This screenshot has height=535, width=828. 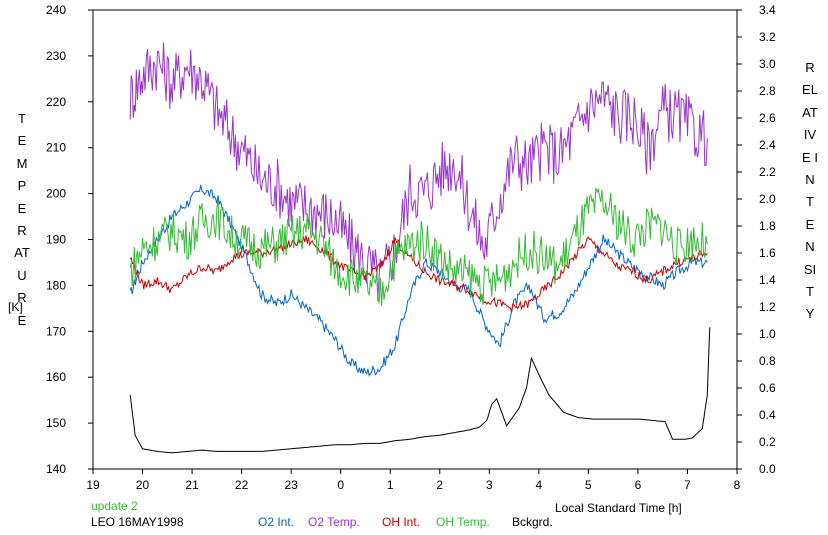 What do you see at coordinates (638, 485) in the screenshot?
I see `x-tick-label: 6` at bounding box center [638, 485].